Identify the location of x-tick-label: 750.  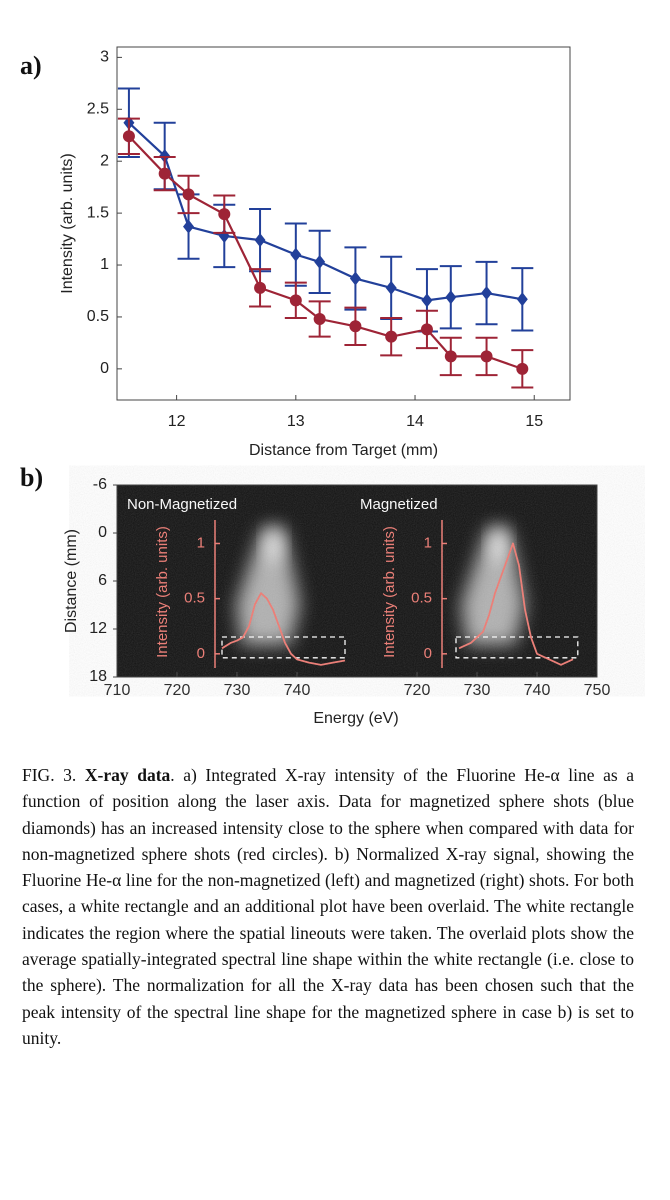
(597, 690).